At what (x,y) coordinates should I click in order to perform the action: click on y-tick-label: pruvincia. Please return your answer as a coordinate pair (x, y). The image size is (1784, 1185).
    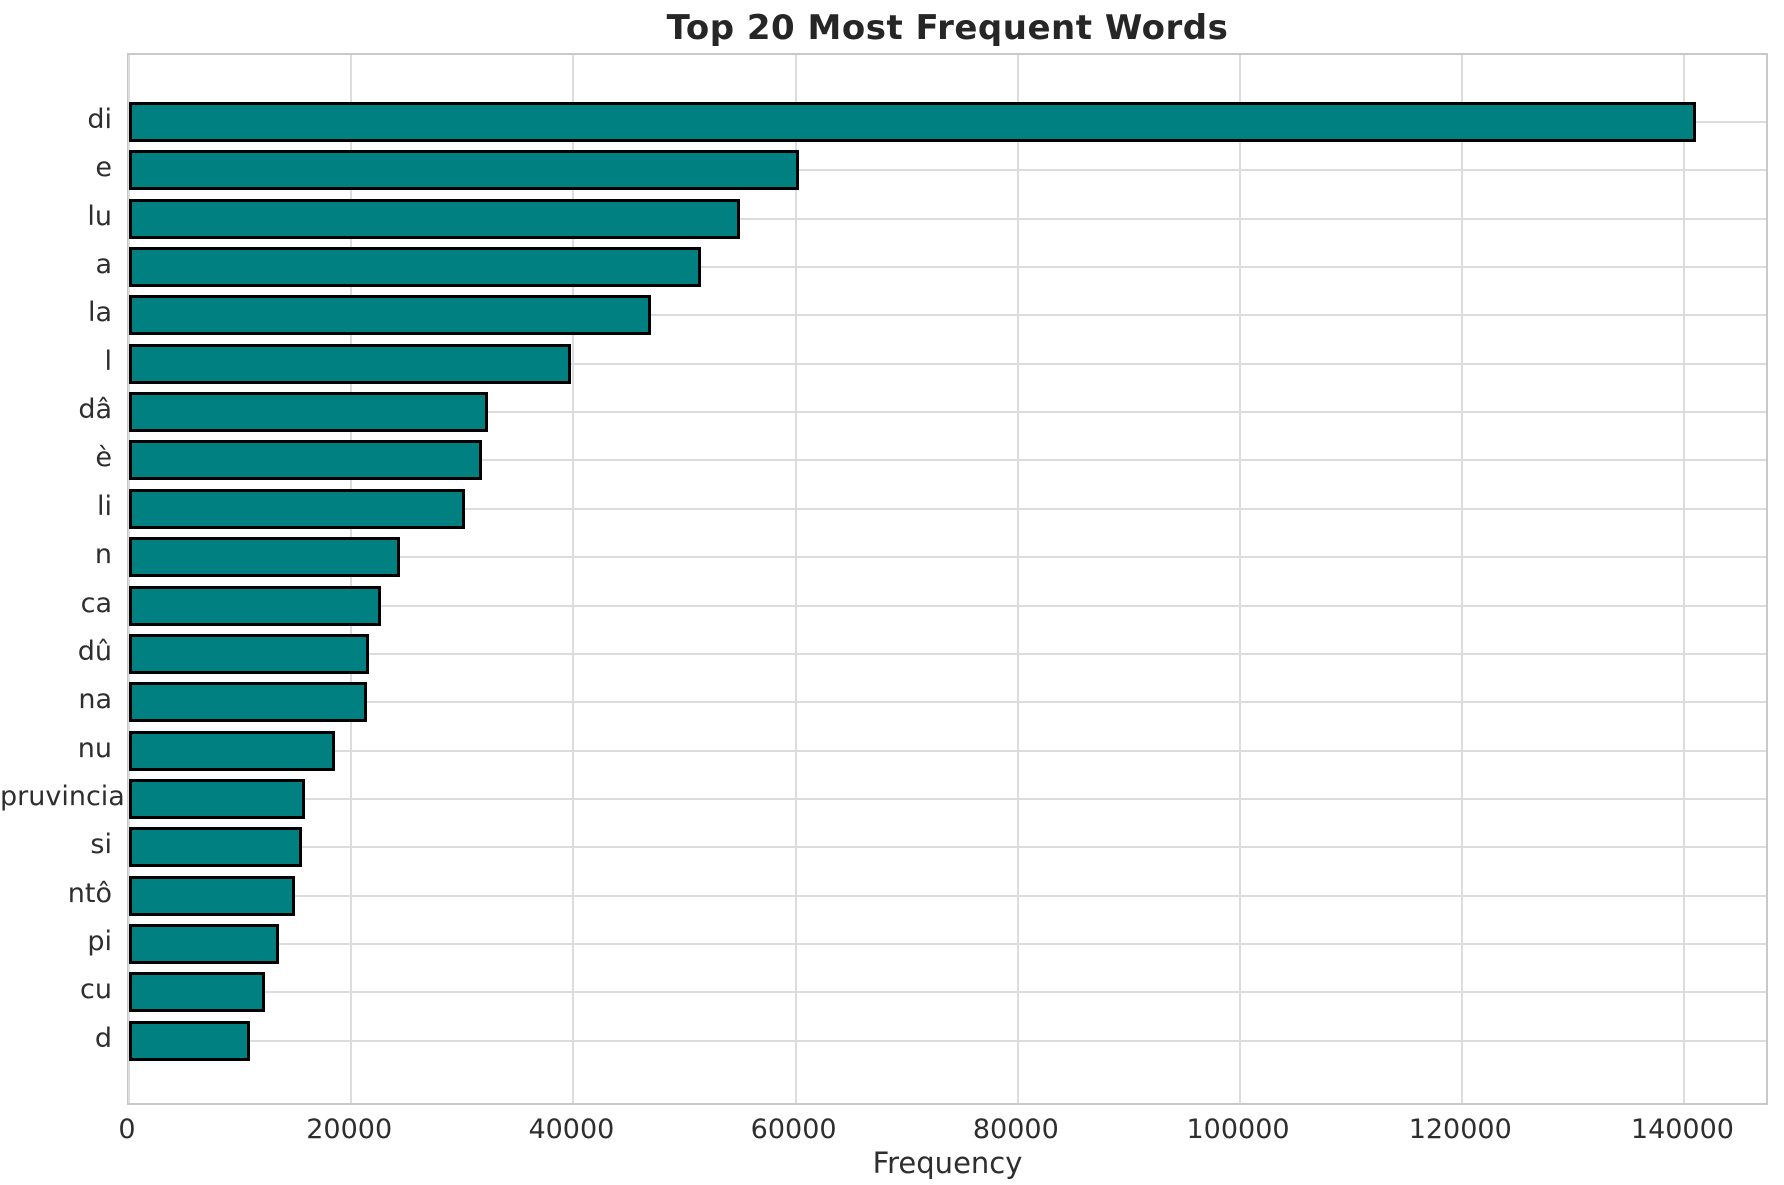
    Looking at the image, I should click on (62, 796).